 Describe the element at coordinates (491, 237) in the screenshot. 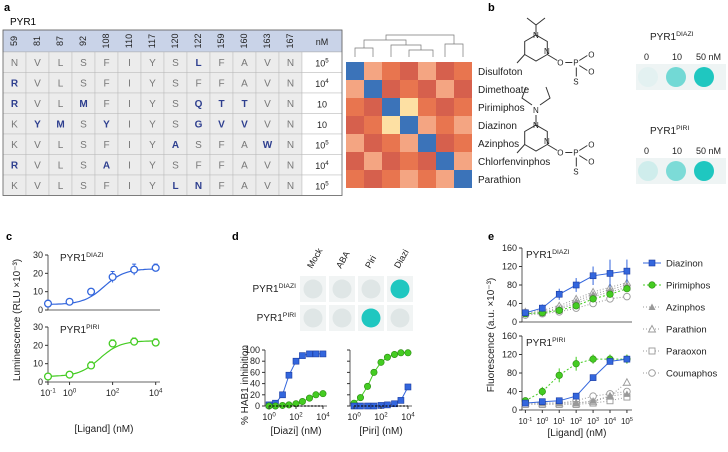

I see `panel-e-label: e` at that location.